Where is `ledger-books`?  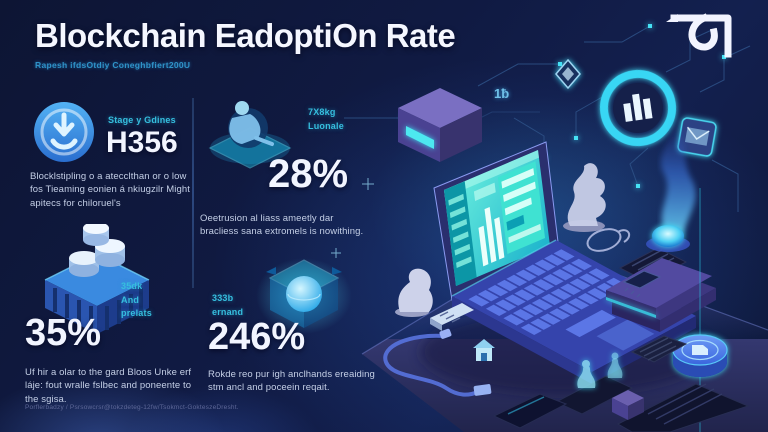
ledger-books is located at coordinates (661, 295).